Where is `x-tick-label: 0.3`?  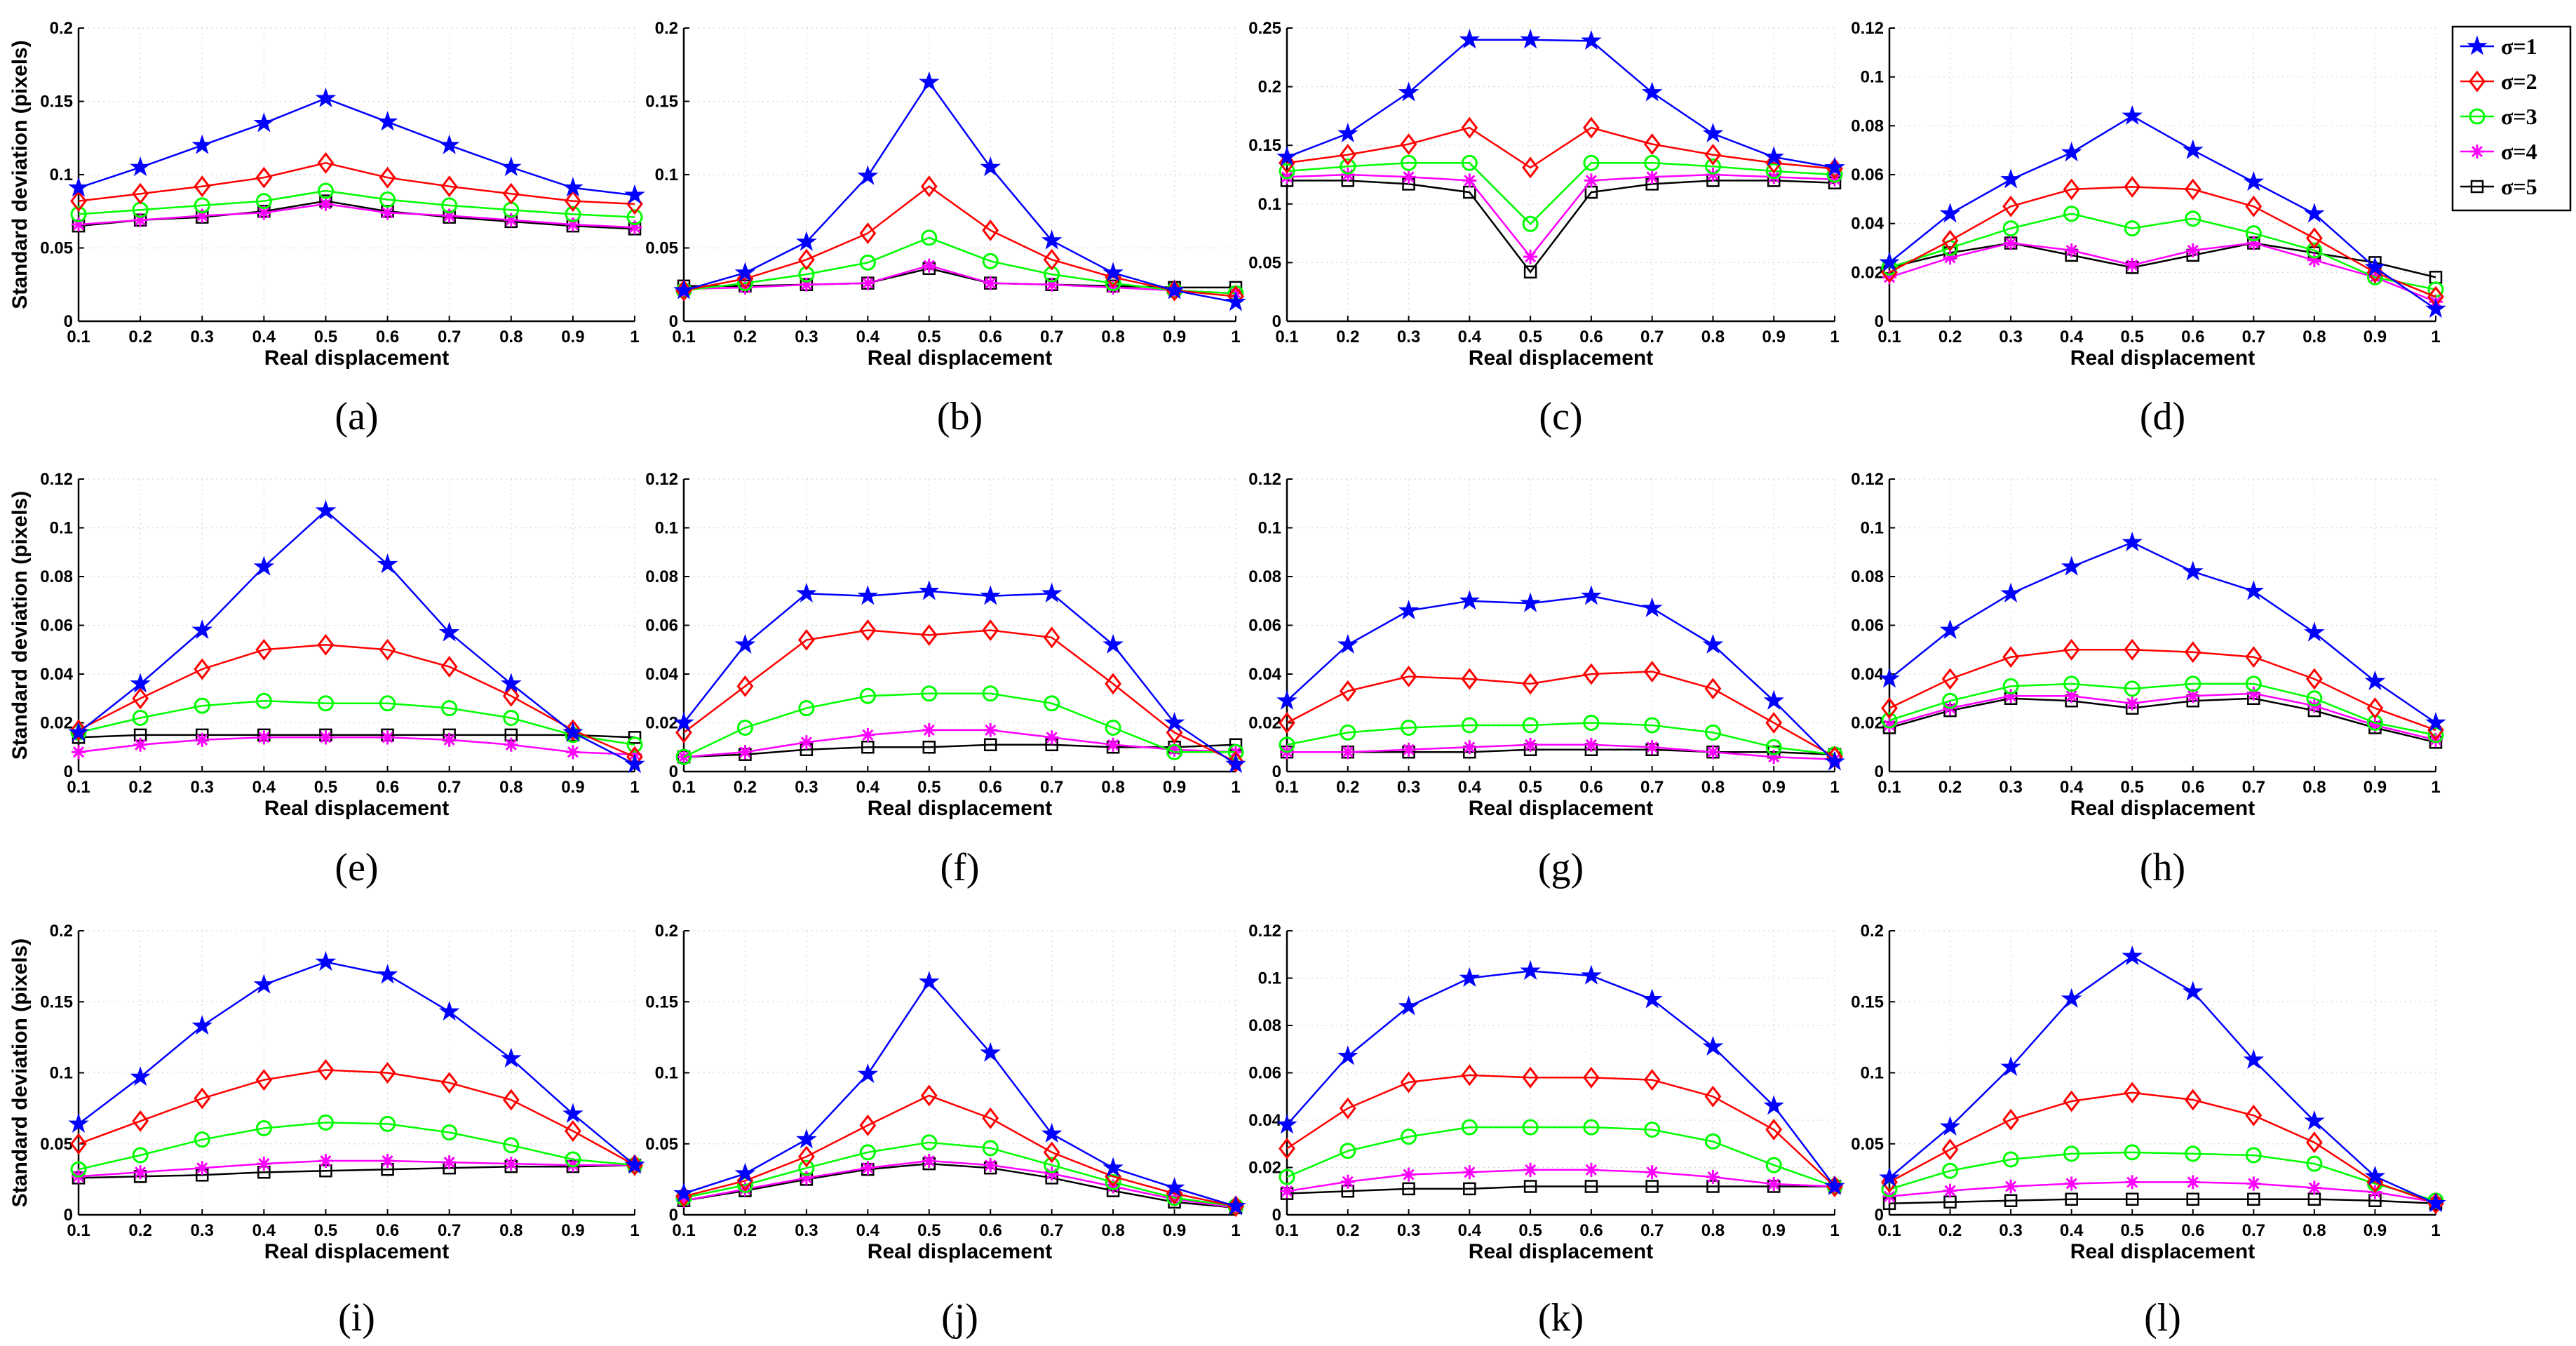 x-tick-label: 0.3 is located at coordinates (202, 337).